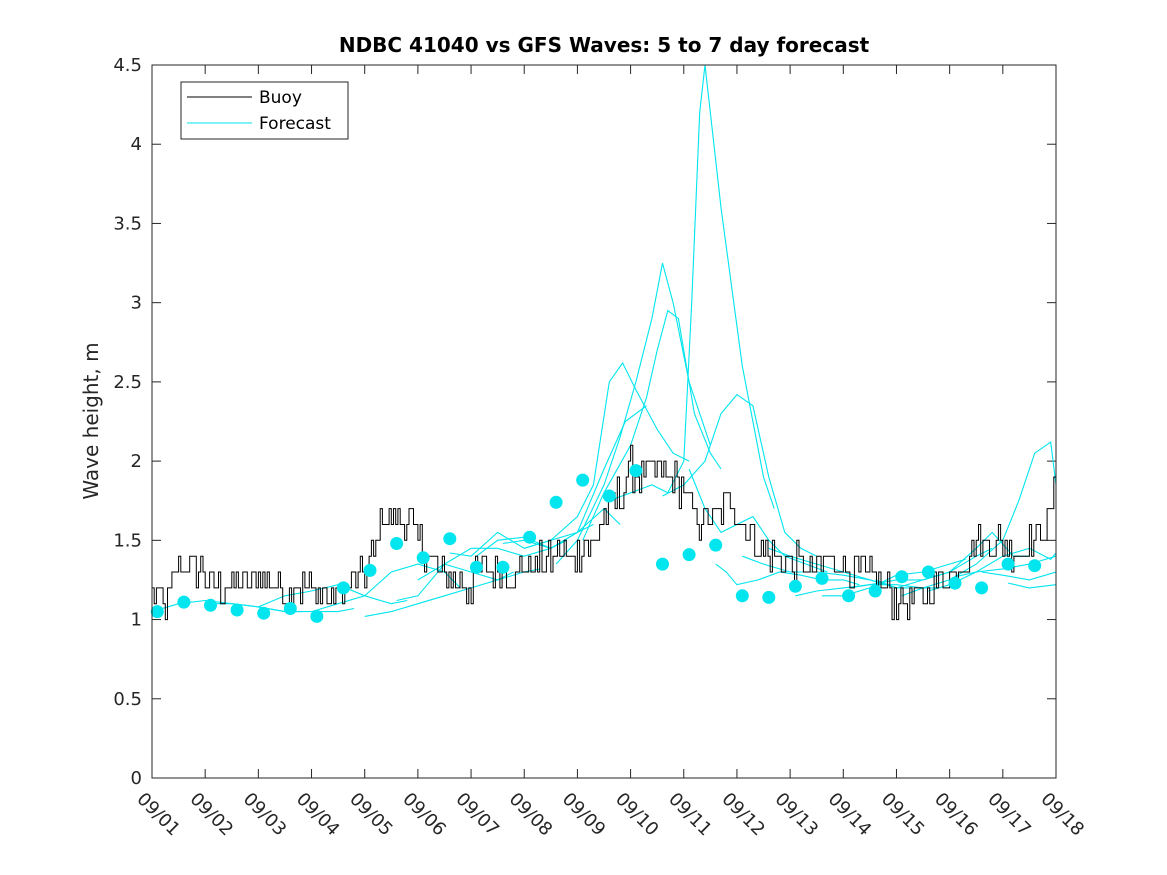 This screenshot has height=875, width=1167. Describe the element at coordinates (136, 144) in the screenshot. I see `y-tick-label: 4` at that location.